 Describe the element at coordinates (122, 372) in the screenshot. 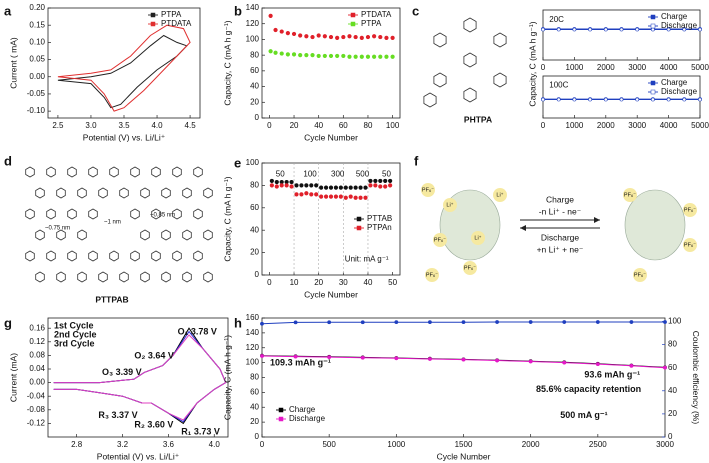

I see `annotation: O₃ 3.39 V` at that location.